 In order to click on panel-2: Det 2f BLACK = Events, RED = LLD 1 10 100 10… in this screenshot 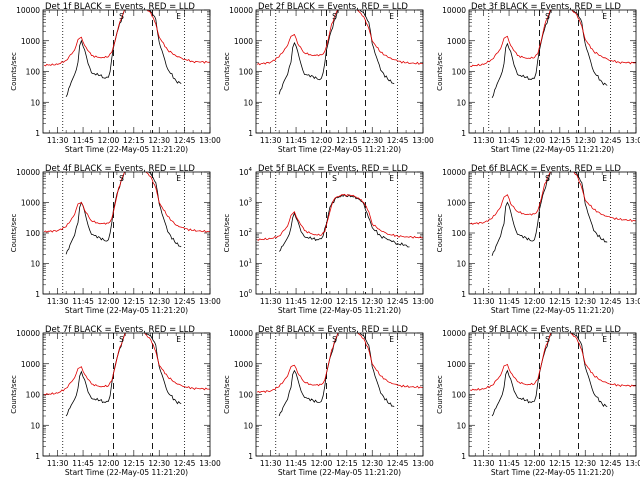, I will do `click(328, 78)`.